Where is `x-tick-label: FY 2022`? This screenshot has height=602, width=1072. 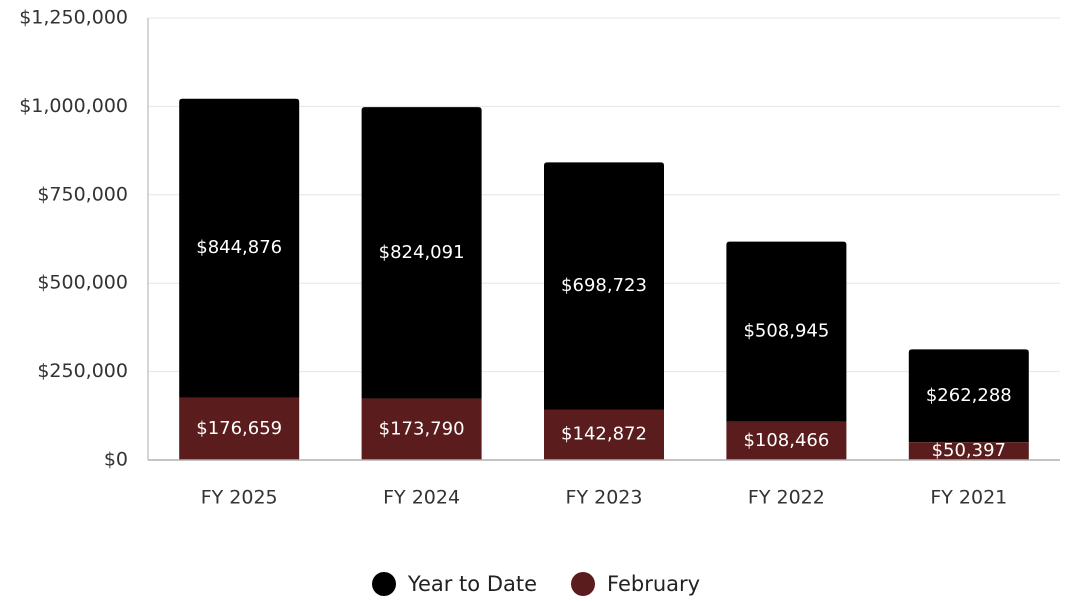
x-tick-label: FY 2022 is located at coordinates (786, 498).